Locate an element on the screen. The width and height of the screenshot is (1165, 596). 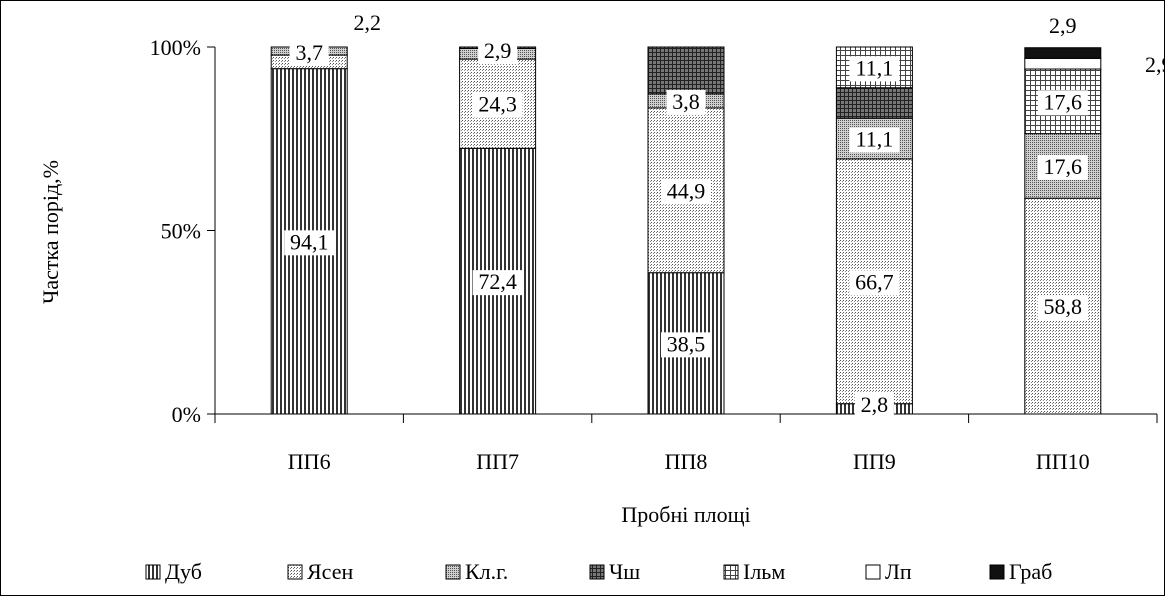
data-label: 94,1 is located at coordinates (309, 241).